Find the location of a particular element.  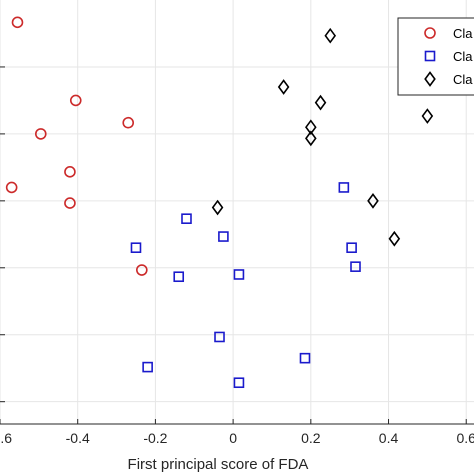

legend: Cla Cla Cla is located at coordinates (435, 56).